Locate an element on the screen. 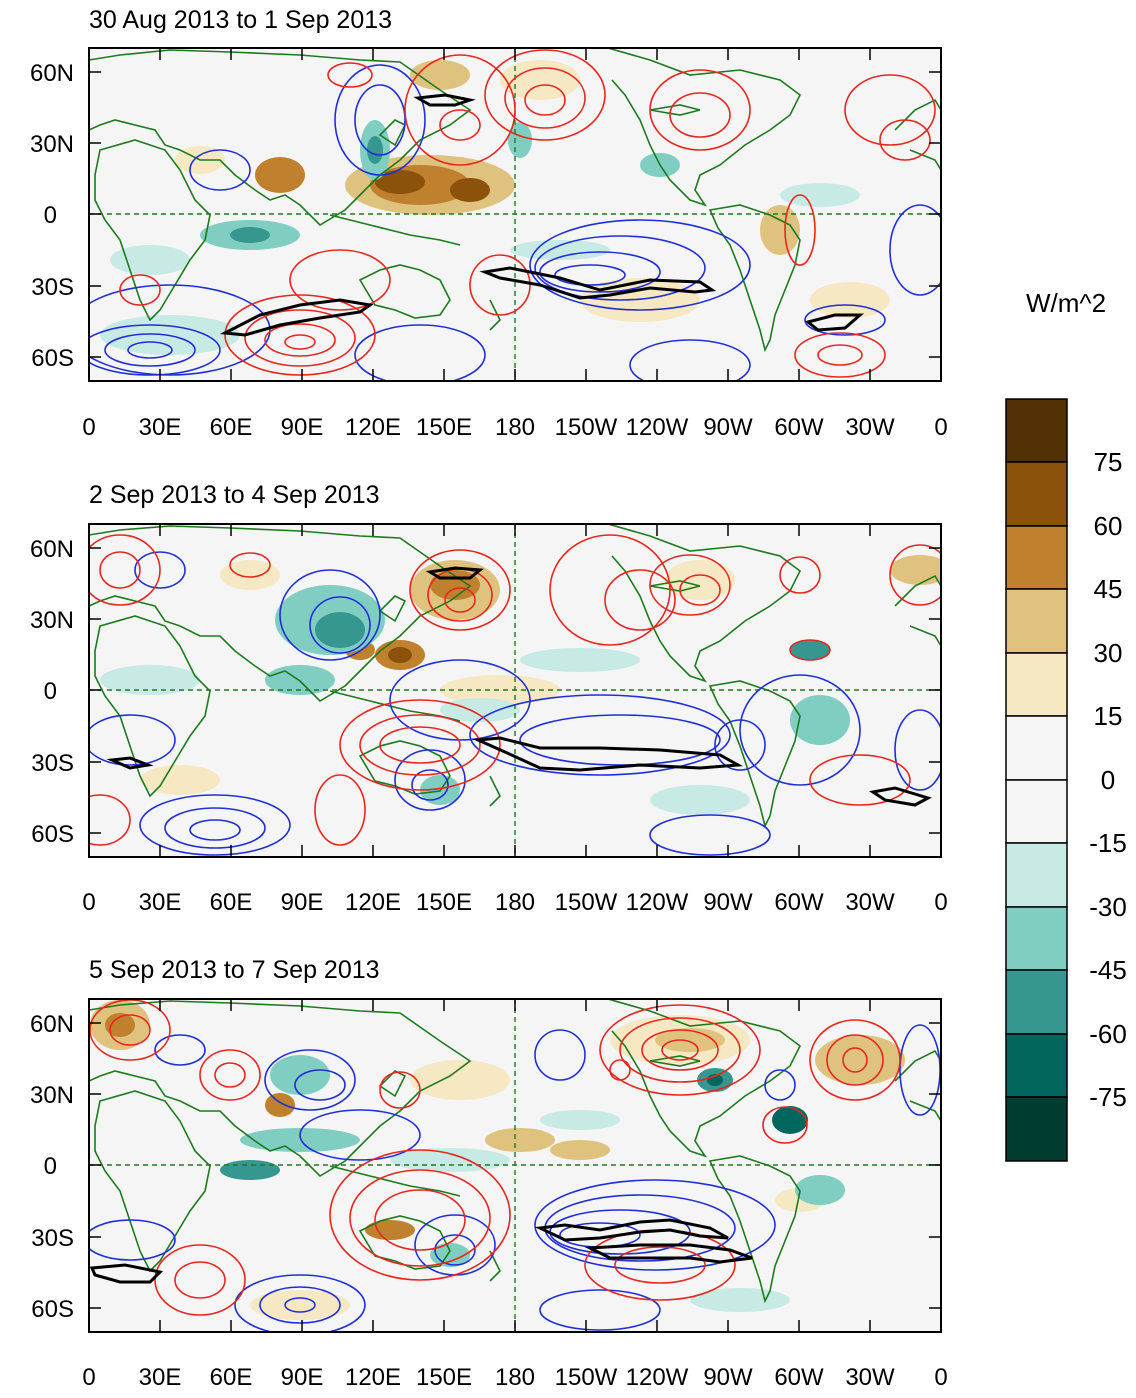 The height and width of the screenshot is (1398, 1136). colorbar-units: W/m^2 is located at coordinates (1066, 303).